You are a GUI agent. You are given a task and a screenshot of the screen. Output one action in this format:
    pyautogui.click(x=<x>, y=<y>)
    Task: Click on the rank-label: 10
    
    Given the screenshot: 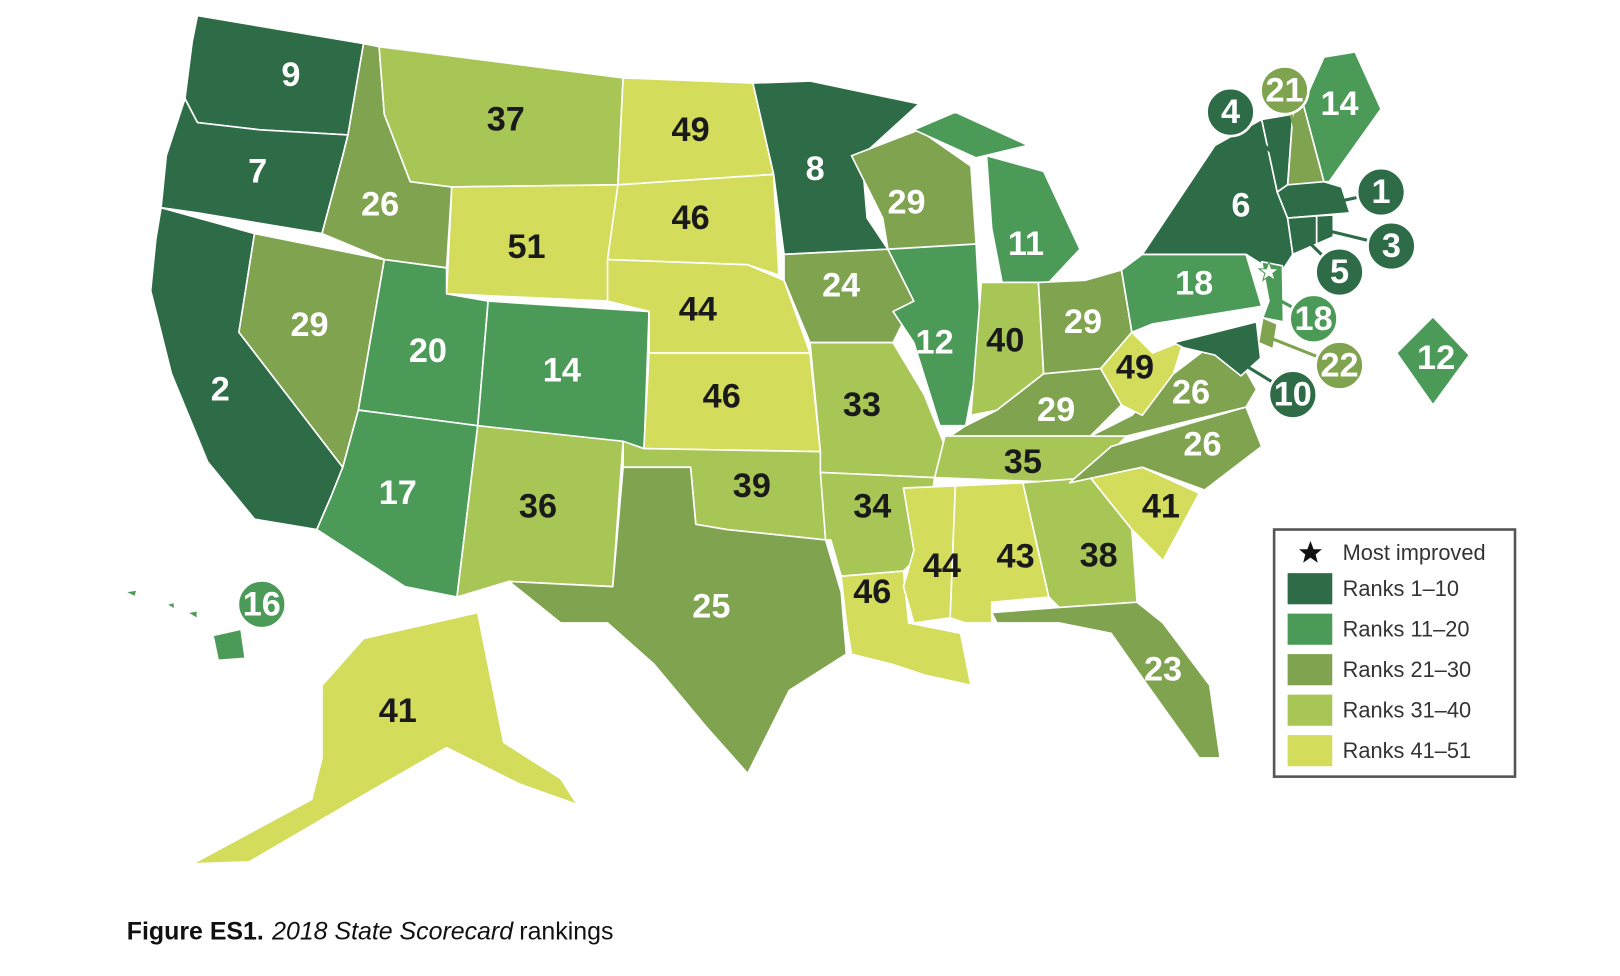 What is the action you would take?
    pyautogui.click(x=1293, y=395)
    